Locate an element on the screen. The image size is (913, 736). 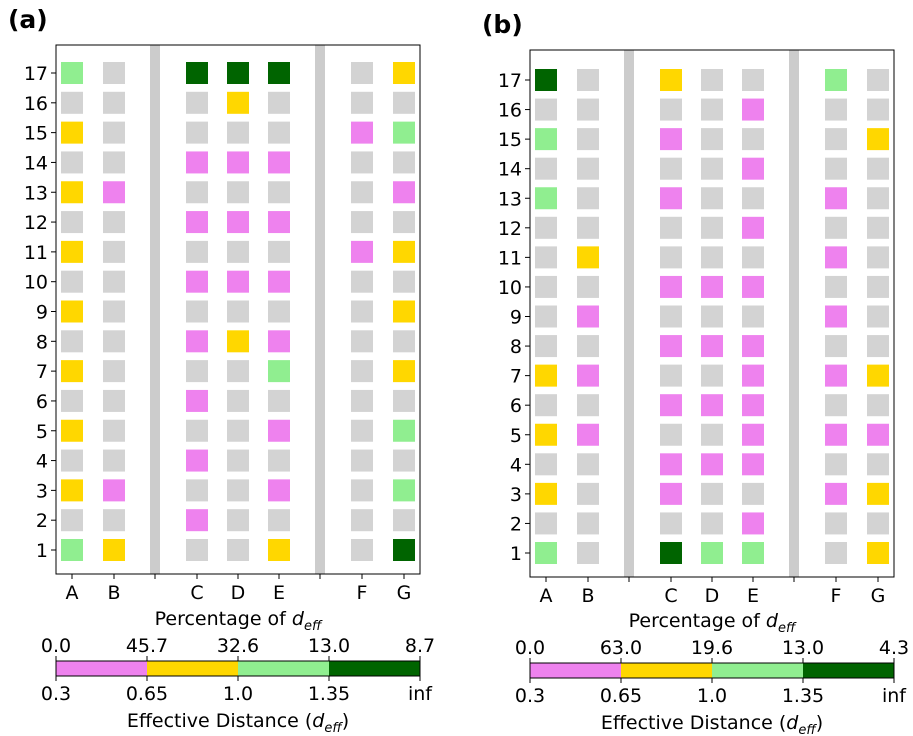
group-separator is located at coordinates (320, 309).